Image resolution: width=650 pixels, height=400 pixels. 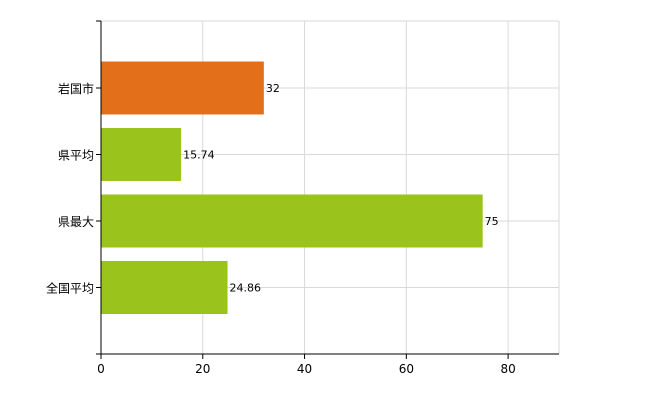 What do you see at coordinates (101, 369) in the screenshot?
I see `x-tick-label: 0` at bounding box center [101, 369].